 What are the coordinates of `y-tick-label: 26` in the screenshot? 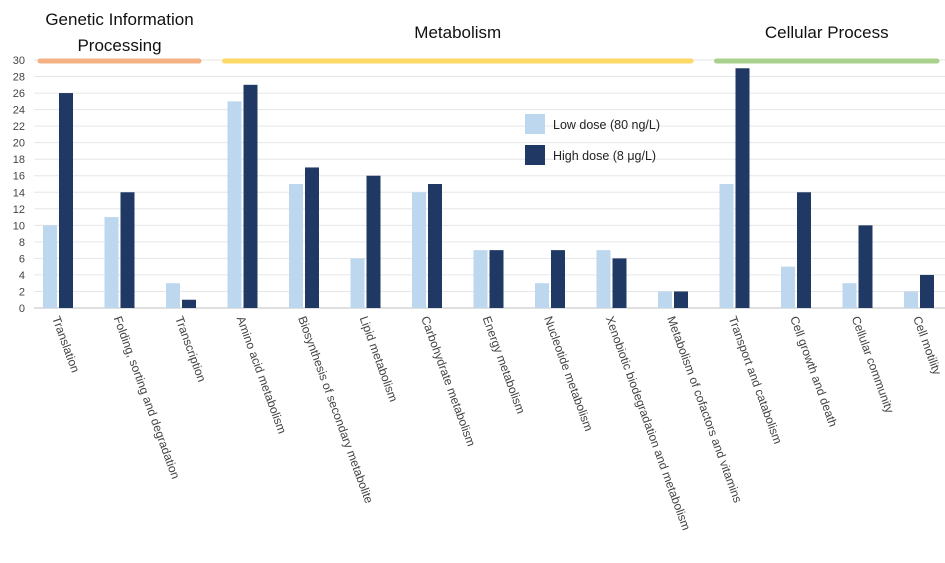 It's located at (19, 94).